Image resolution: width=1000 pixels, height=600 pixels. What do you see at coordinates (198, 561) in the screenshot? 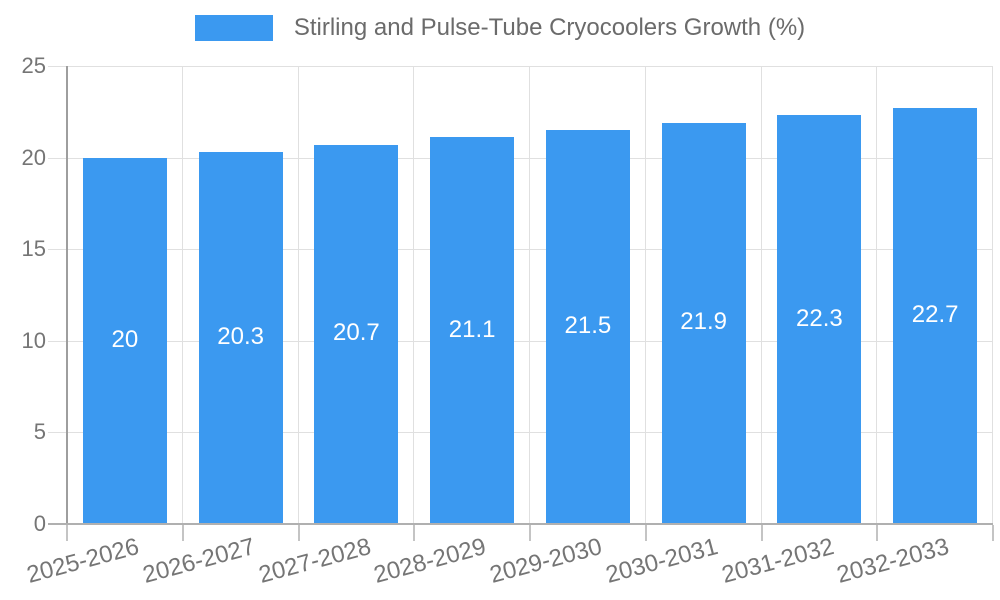
I see `x-tick-label: 2026-2027` at bounding box center [198, 561].